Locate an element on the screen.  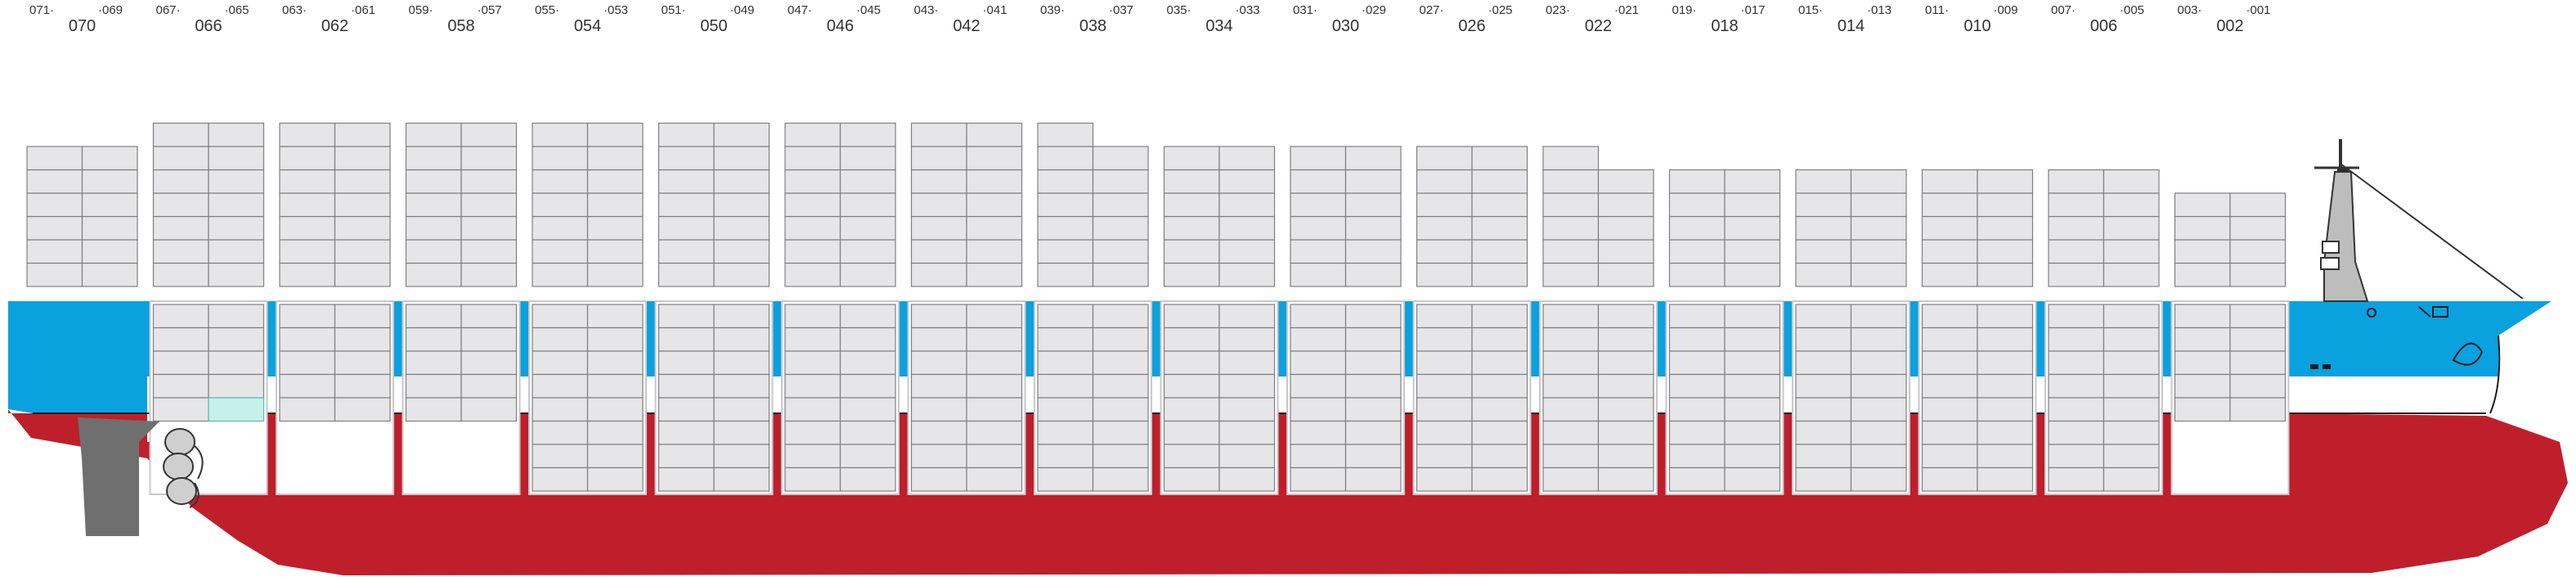
bay-label: 042 is located at coordinates (966, 26).